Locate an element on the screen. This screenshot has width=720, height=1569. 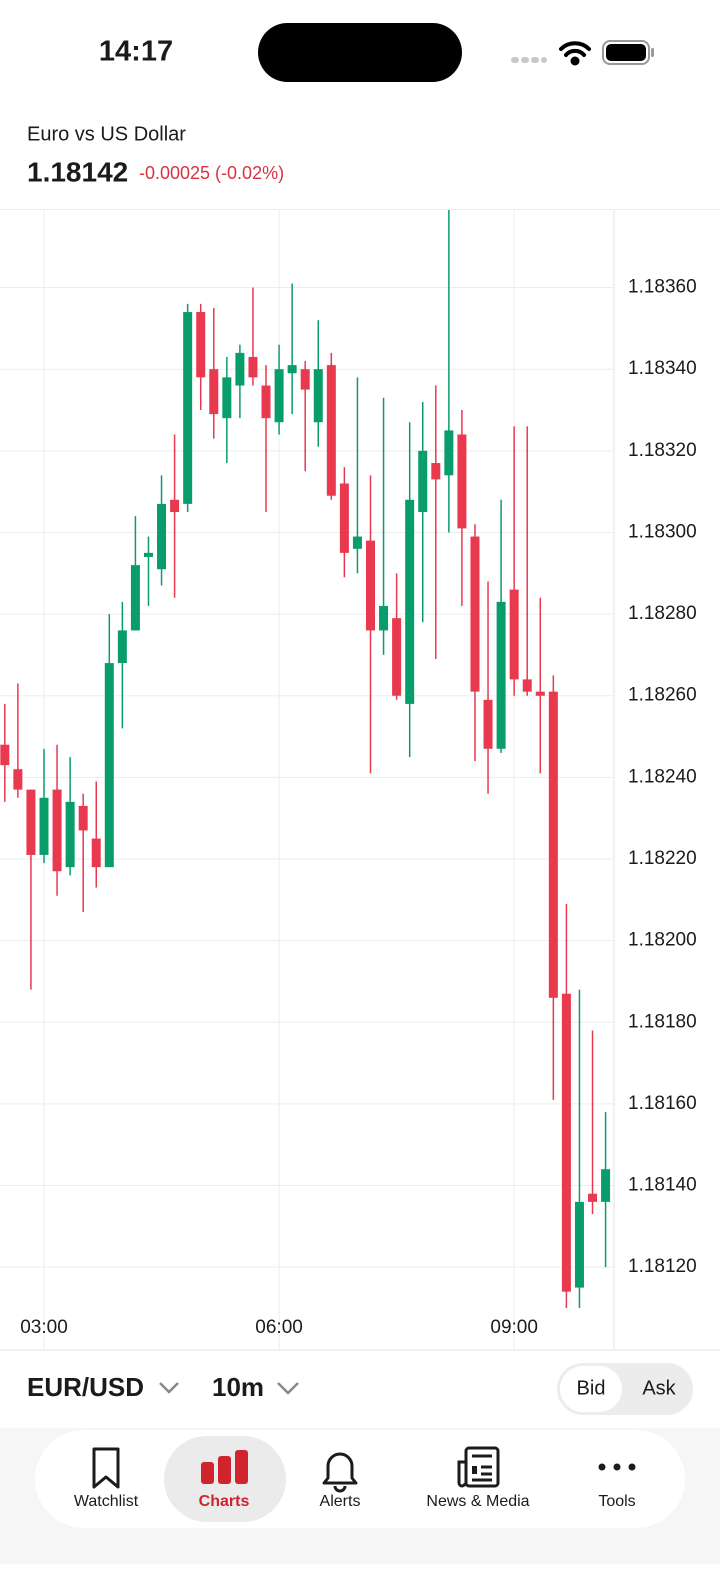
x-tick-label: 06:00 is located at coordinates (279, 1327).